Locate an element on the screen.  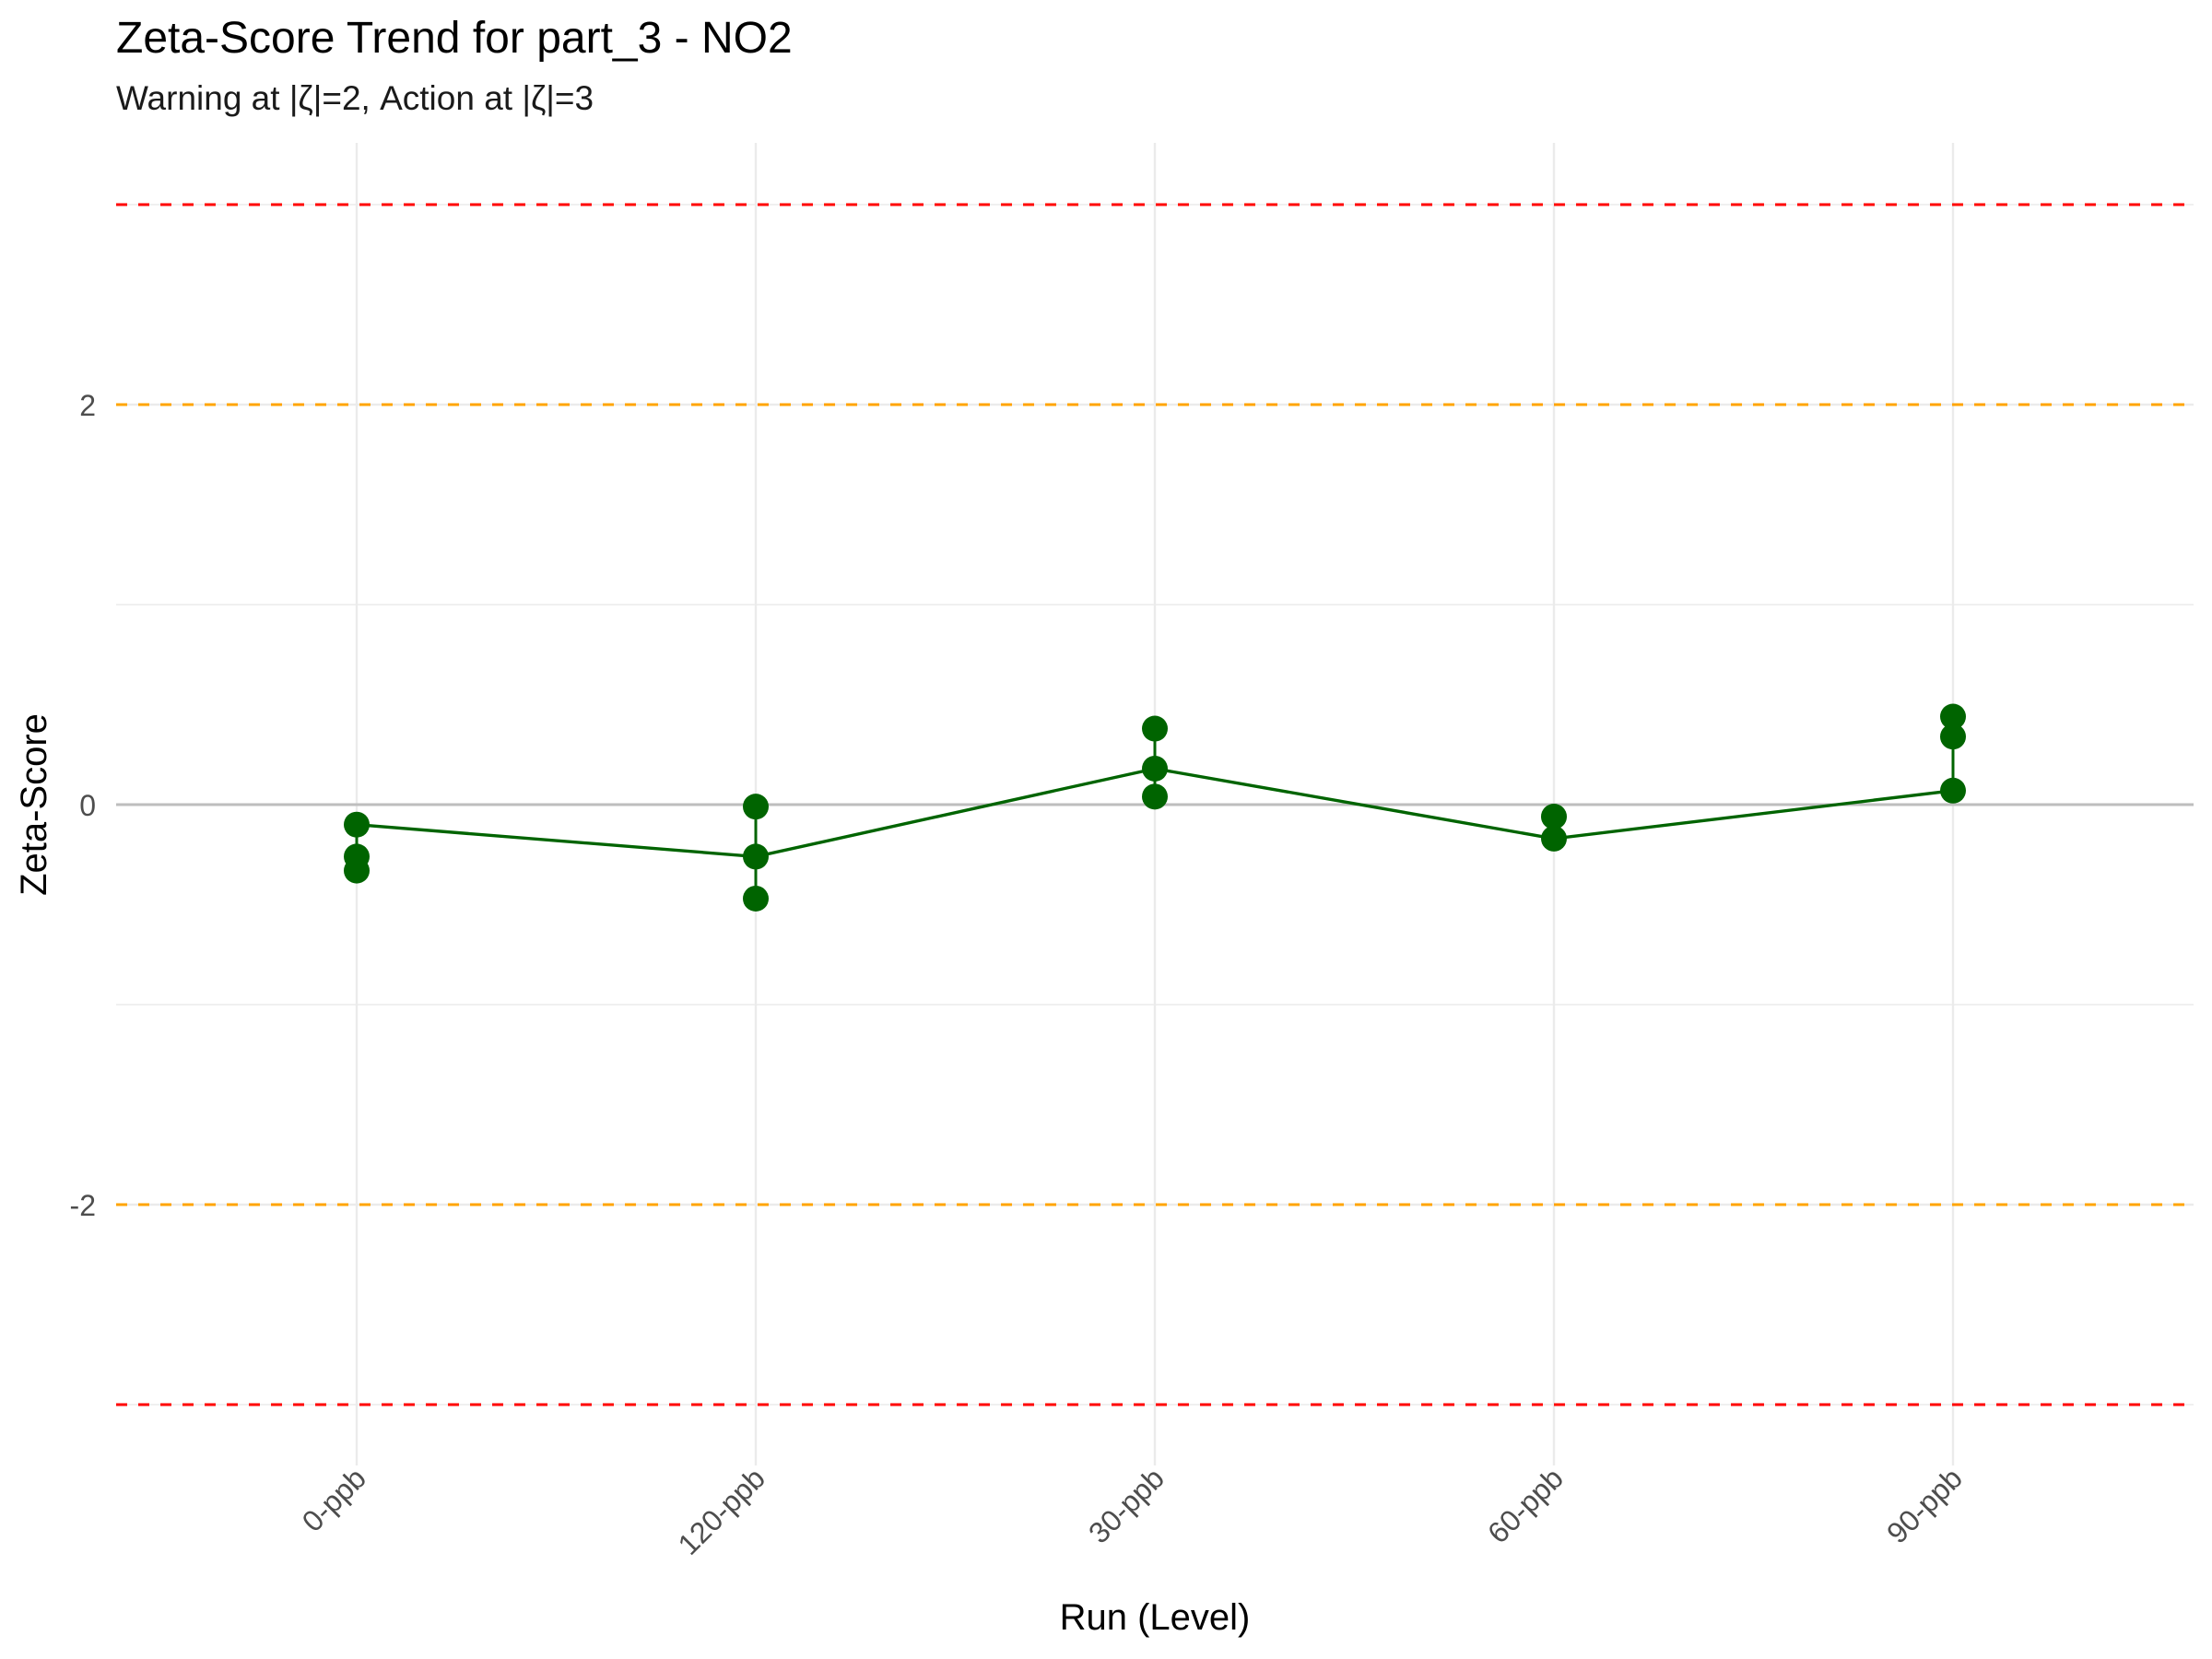
x-tick-labels: 0-ppb 120-ppb 30-ppb 60-ppb 90-ppb is located at coordinates (1132, 1510).